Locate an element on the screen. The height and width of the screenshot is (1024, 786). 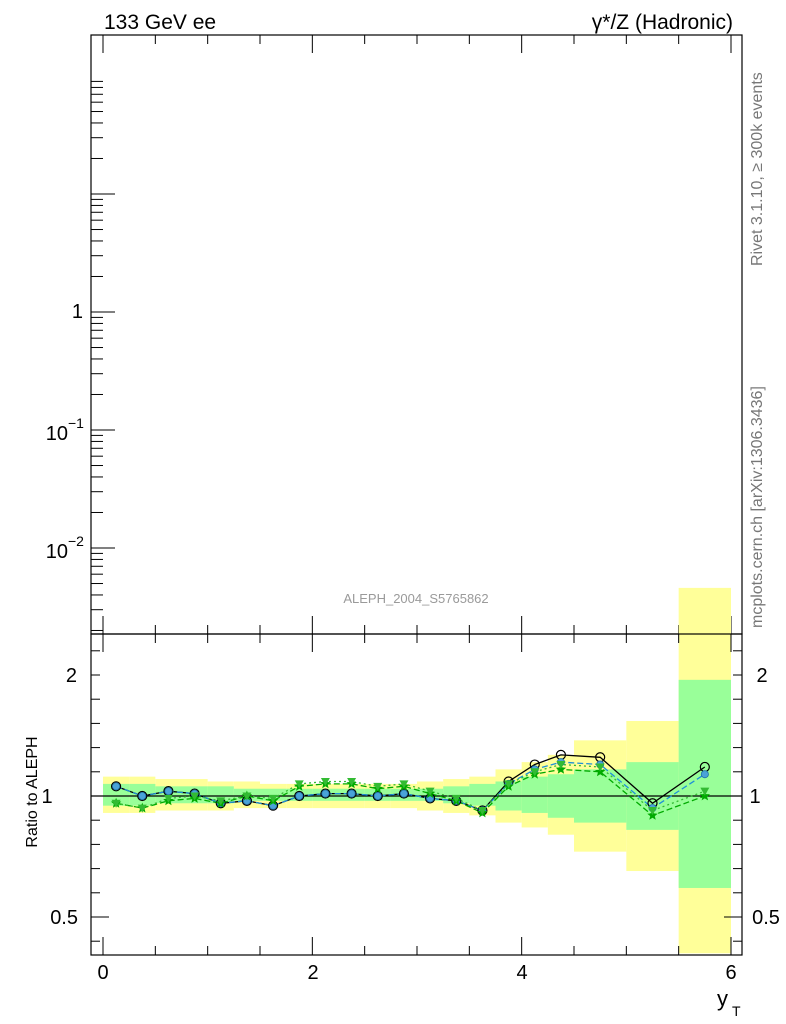
main-ytick-exponent-minus2: −2 is located at coordinates (76, 541).